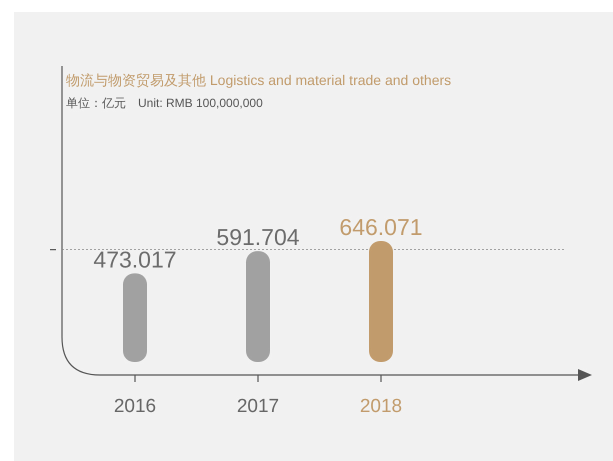 The width and height of the screenshot is (613, 461). Describe the element at coordinates (164, 103) in the screenshot. I see `subtitle: 单位：亿元 Unit: RMB 100,000,000` at that location.